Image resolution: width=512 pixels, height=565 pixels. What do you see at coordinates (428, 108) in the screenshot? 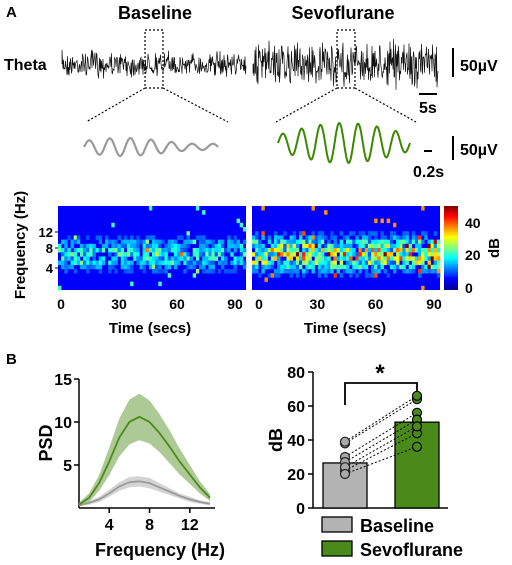
I see `time-scale-label: 5s` at bounding box center [428, 108].